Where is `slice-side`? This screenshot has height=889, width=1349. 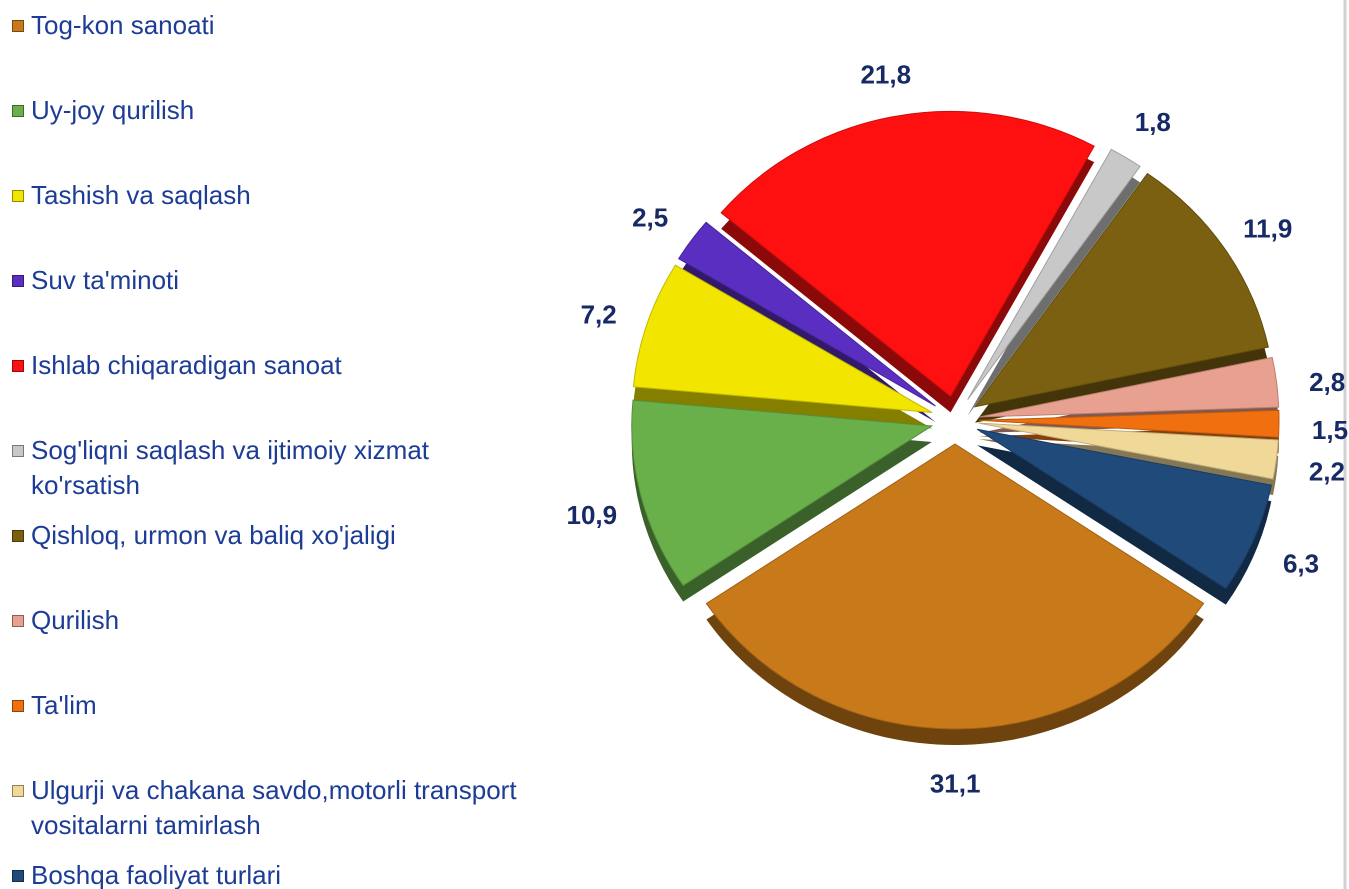 slice-side is located at coordinates (1054, 290).